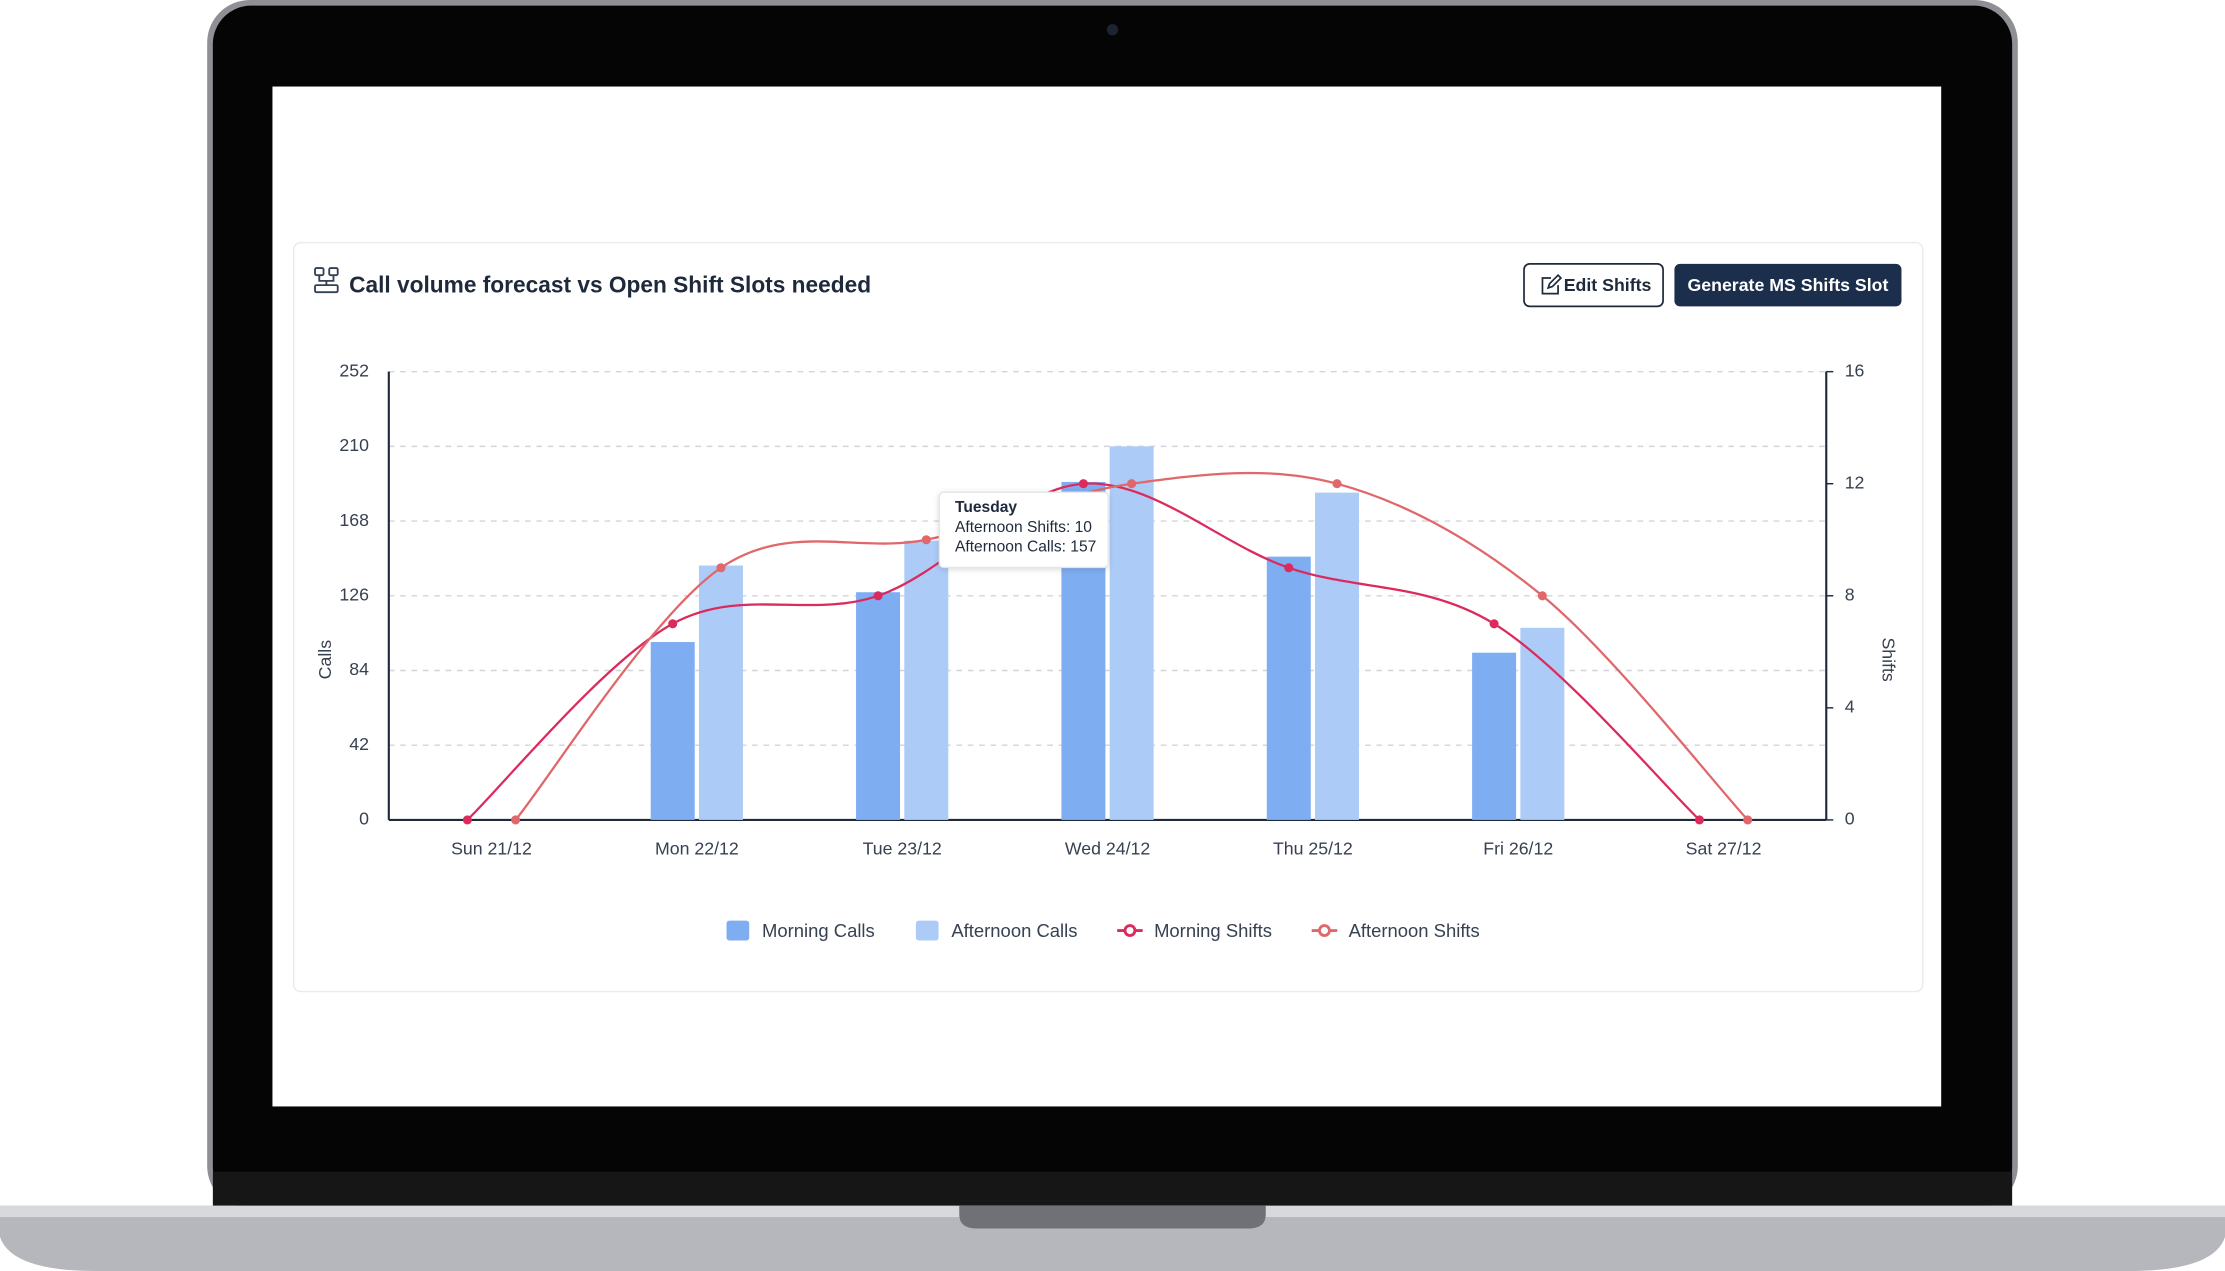  I want to click on y2-axis-title: Shifts, so click(1889, 659).